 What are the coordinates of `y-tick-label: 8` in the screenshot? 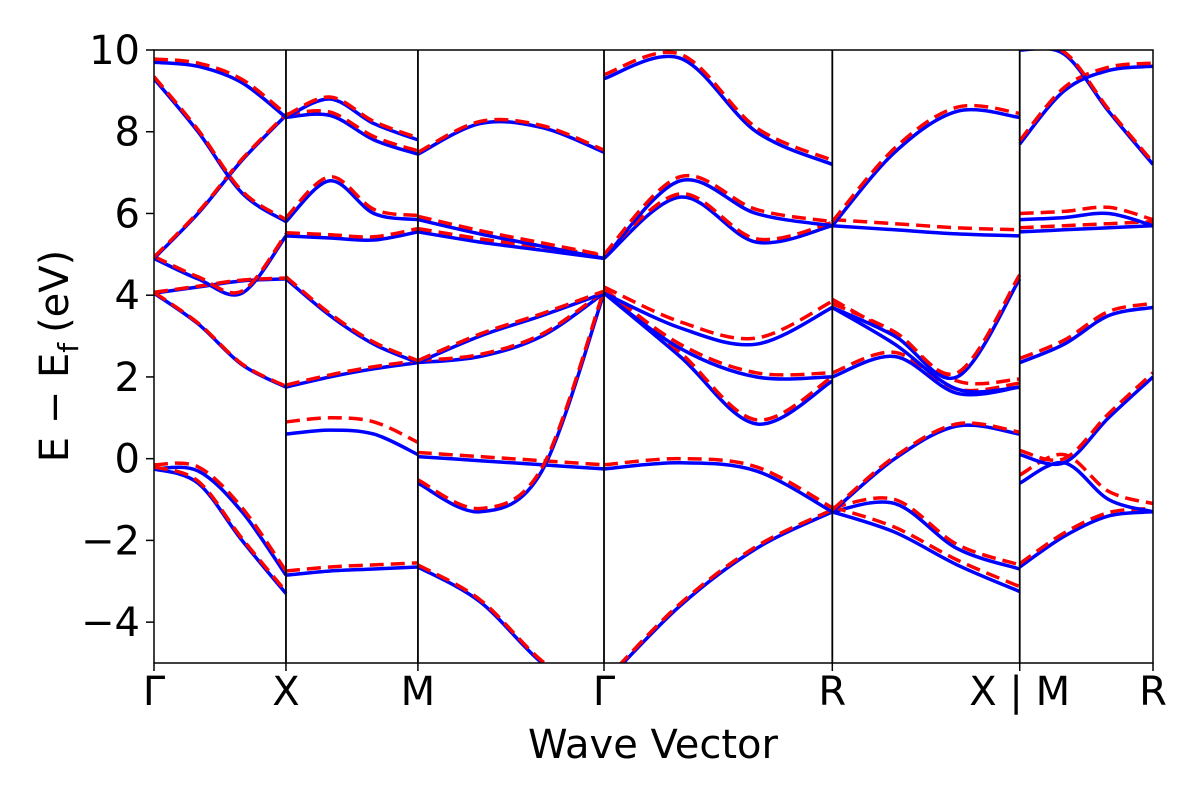 It's located at (127, 133).